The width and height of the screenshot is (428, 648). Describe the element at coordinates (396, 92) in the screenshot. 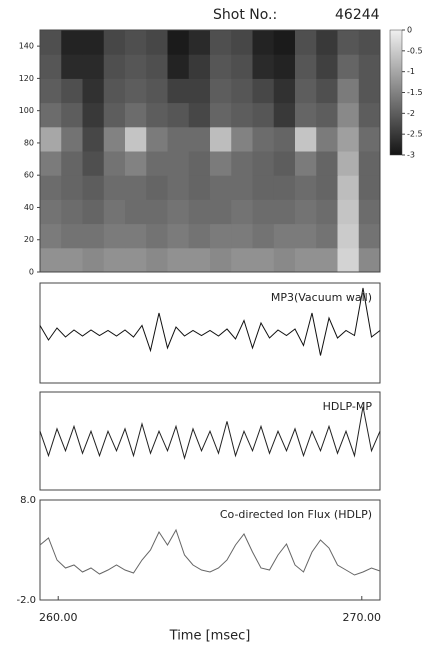

I see `colorbar` at that location.